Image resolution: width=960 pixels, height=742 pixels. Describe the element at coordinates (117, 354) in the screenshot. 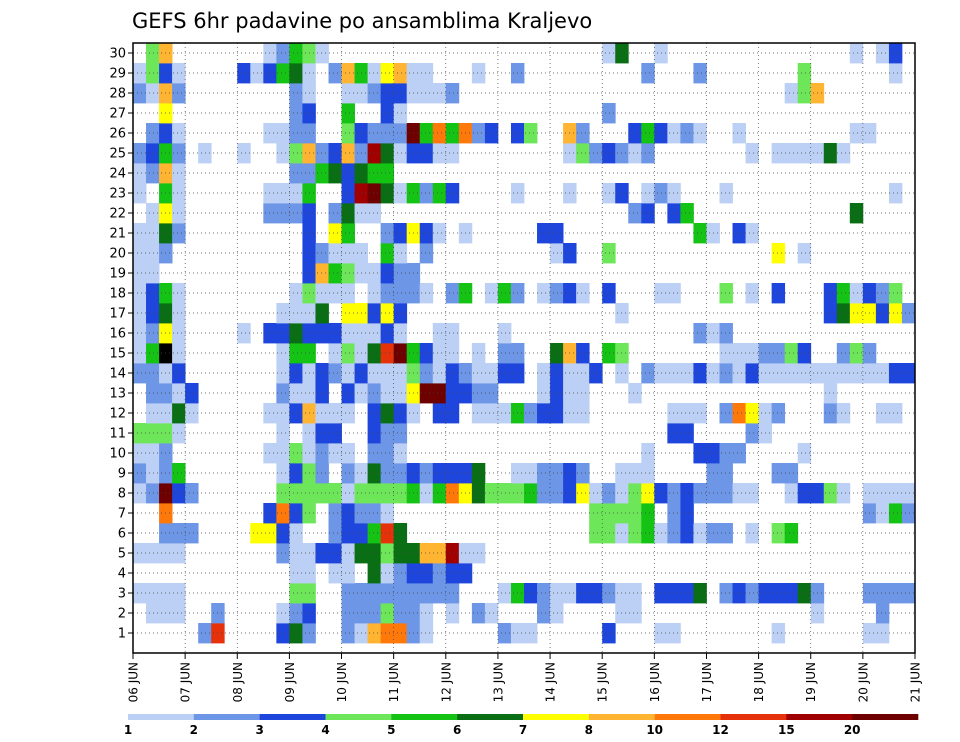

I see `y-tick-label: 15` at that location.